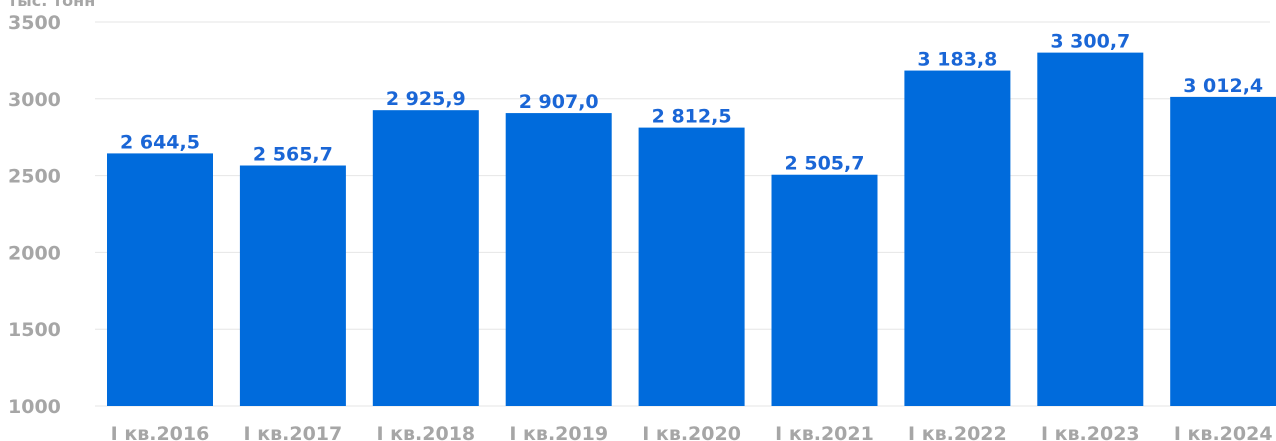  I want to click on x-tick-label: I кв.2020, so click(691, 432).